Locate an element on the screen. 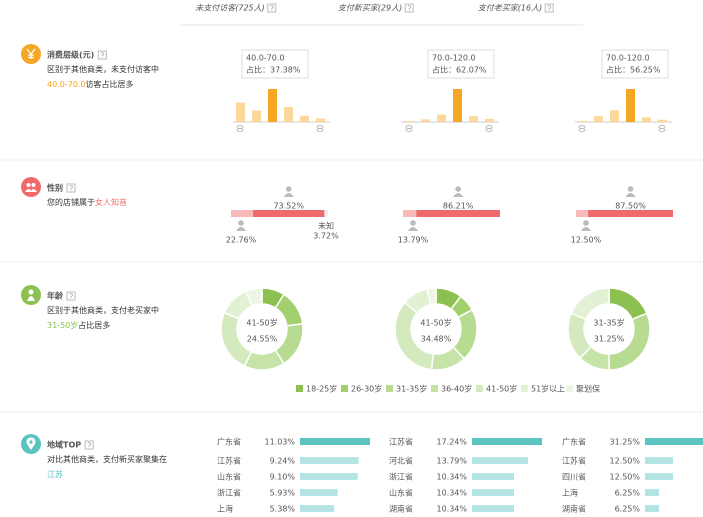 This screenshot has width=703, height=517. donut-center-value: 24.55% is located at coordinates (262, 339).